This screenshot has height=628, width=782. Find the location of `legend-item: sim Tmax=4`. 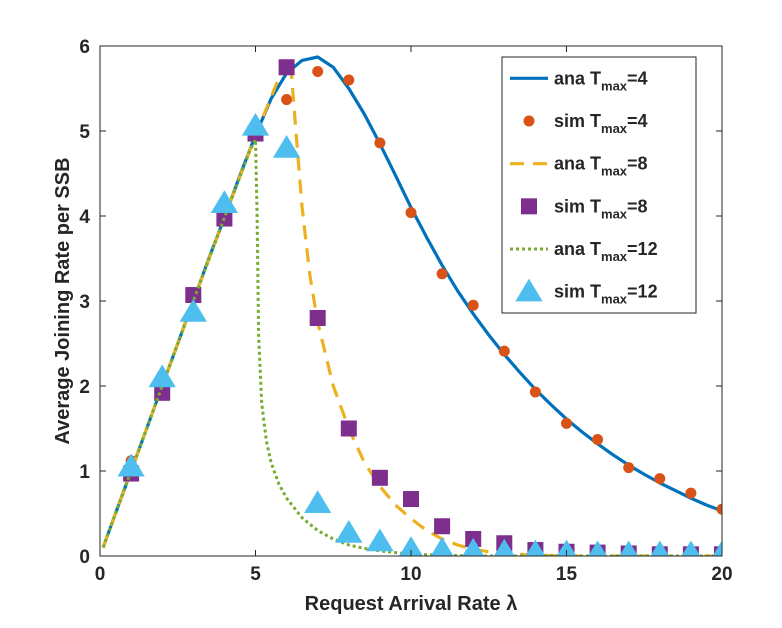

legend-item: sim Tmax=4 is located at coordinates (585, 123).